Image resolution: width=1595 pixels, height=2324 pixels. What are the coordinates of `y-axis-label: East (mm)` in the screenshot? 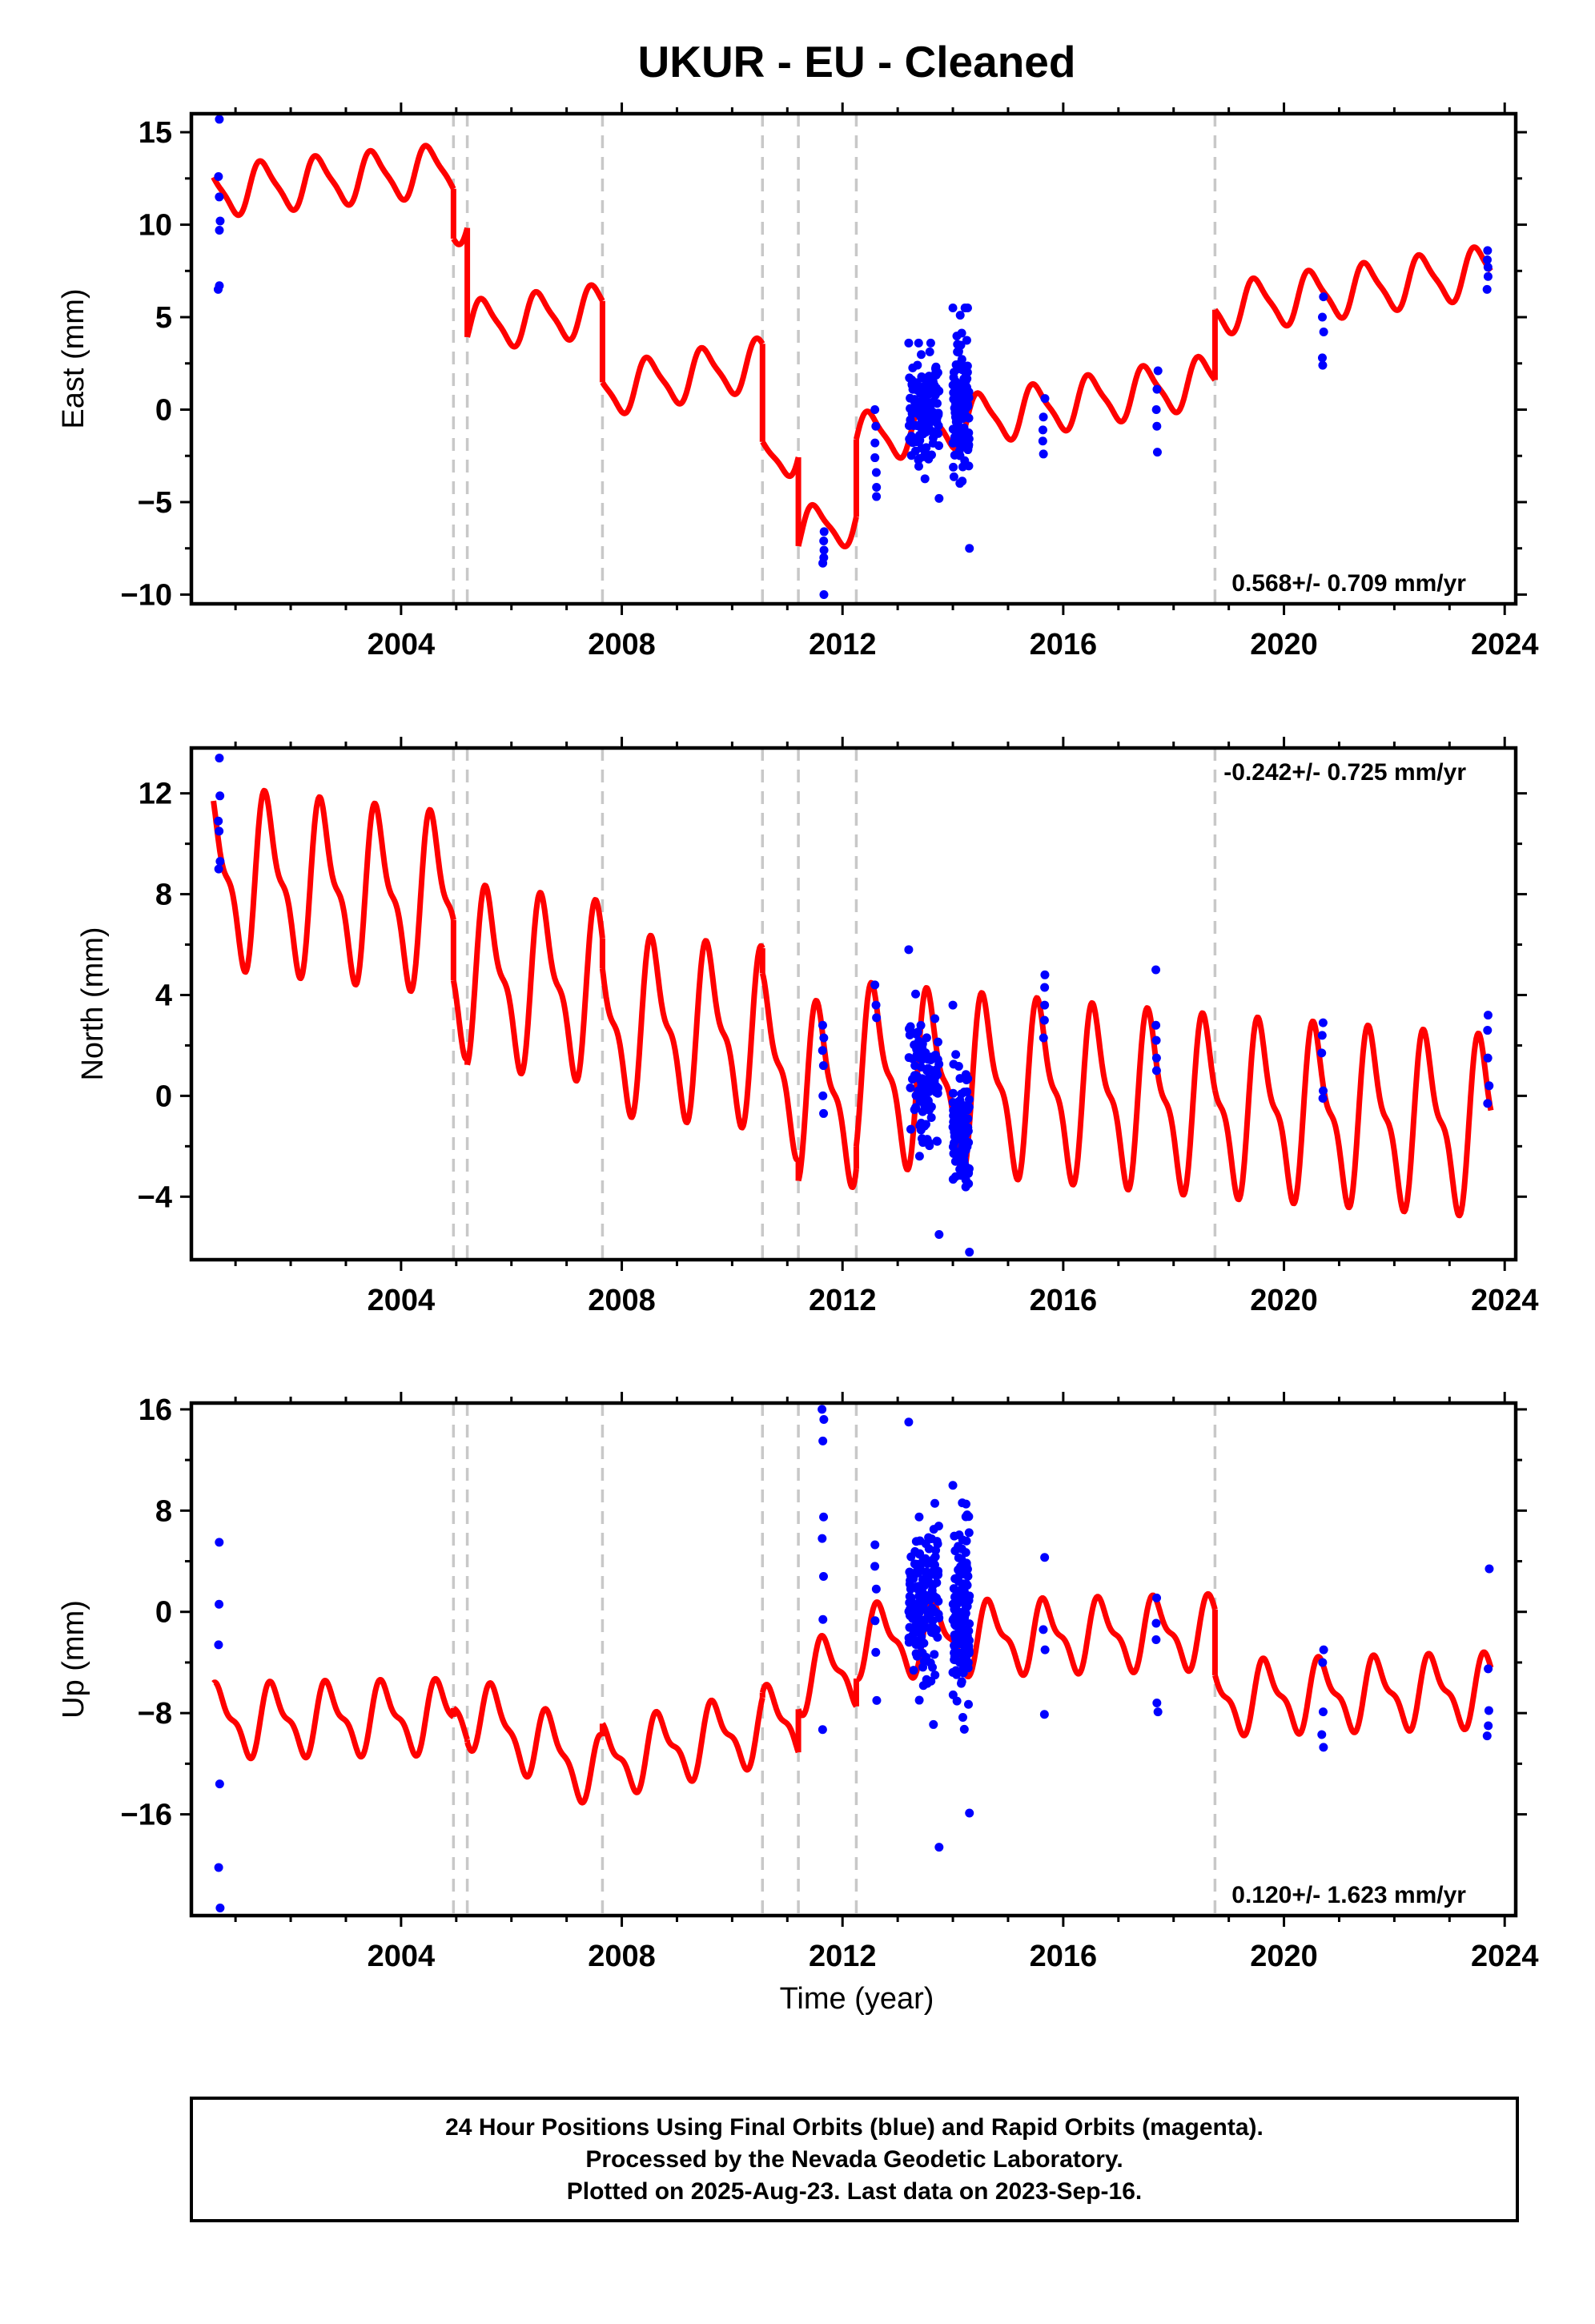 It's located at (73, 358).